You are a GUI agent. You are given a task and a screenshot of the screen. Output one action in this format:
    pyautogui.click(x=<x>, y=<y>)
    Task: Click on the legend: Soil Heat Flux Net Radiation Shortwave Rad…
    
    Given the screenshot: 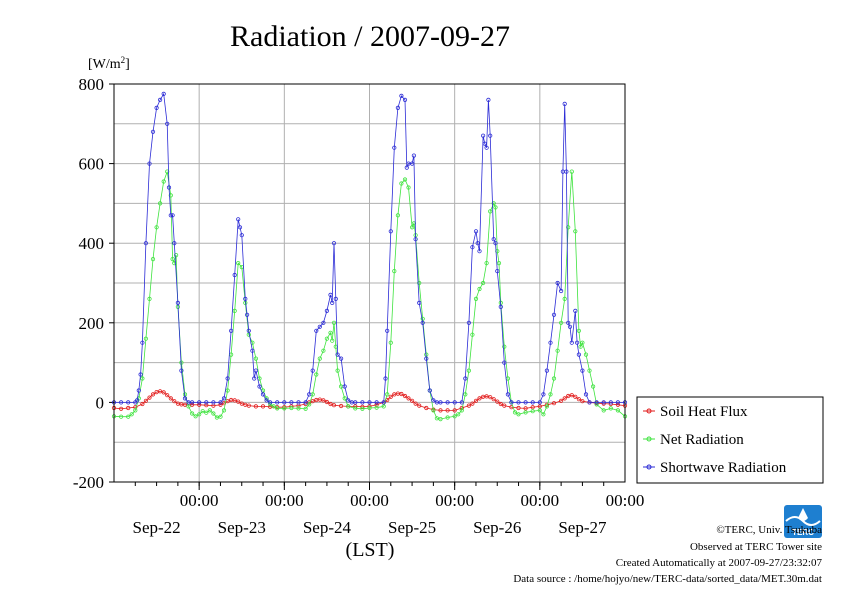 What is the action you would take?
    pyautogui.click(x=730, y=440)
    